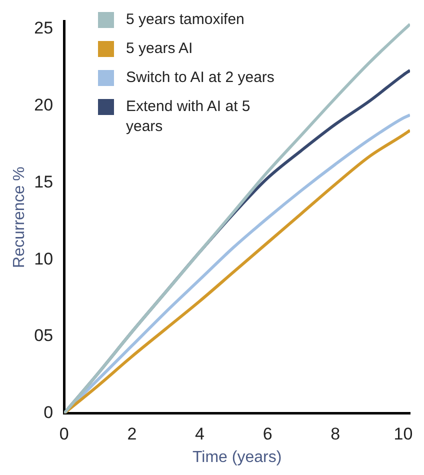 The height and width of the screenshot is (475, 424). I want to click on legend-label: 5 years AI, so click(159, 49).